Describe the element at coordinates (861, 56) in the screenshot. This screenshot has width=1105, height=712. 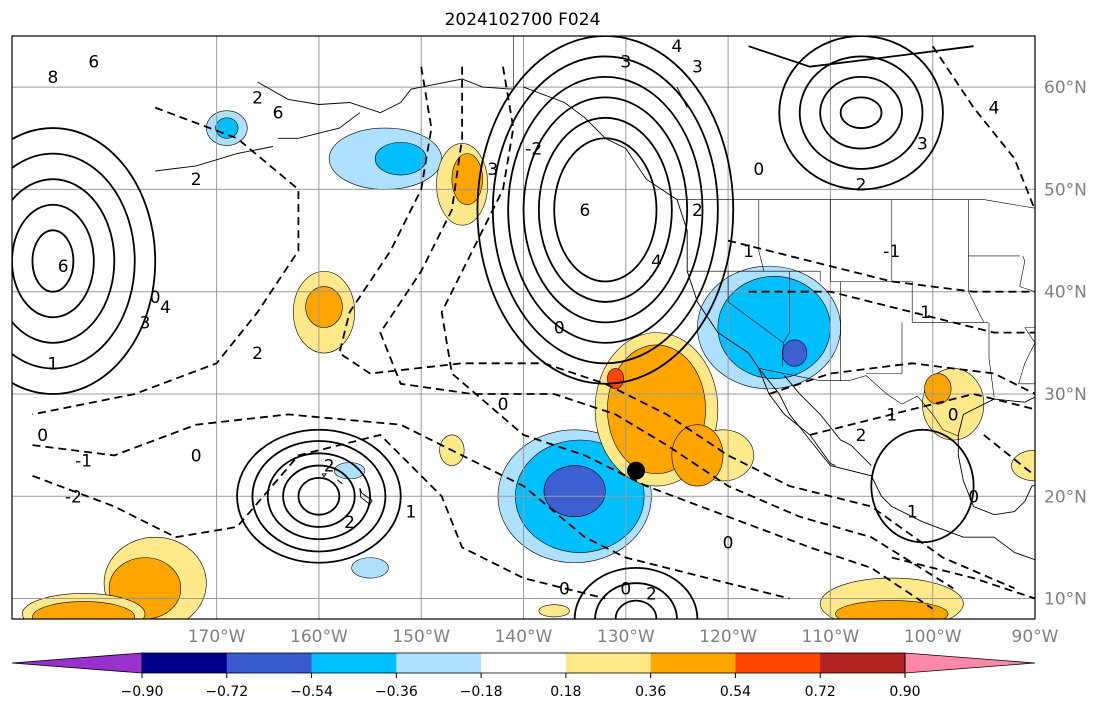
I see `positive-contour` at that location.